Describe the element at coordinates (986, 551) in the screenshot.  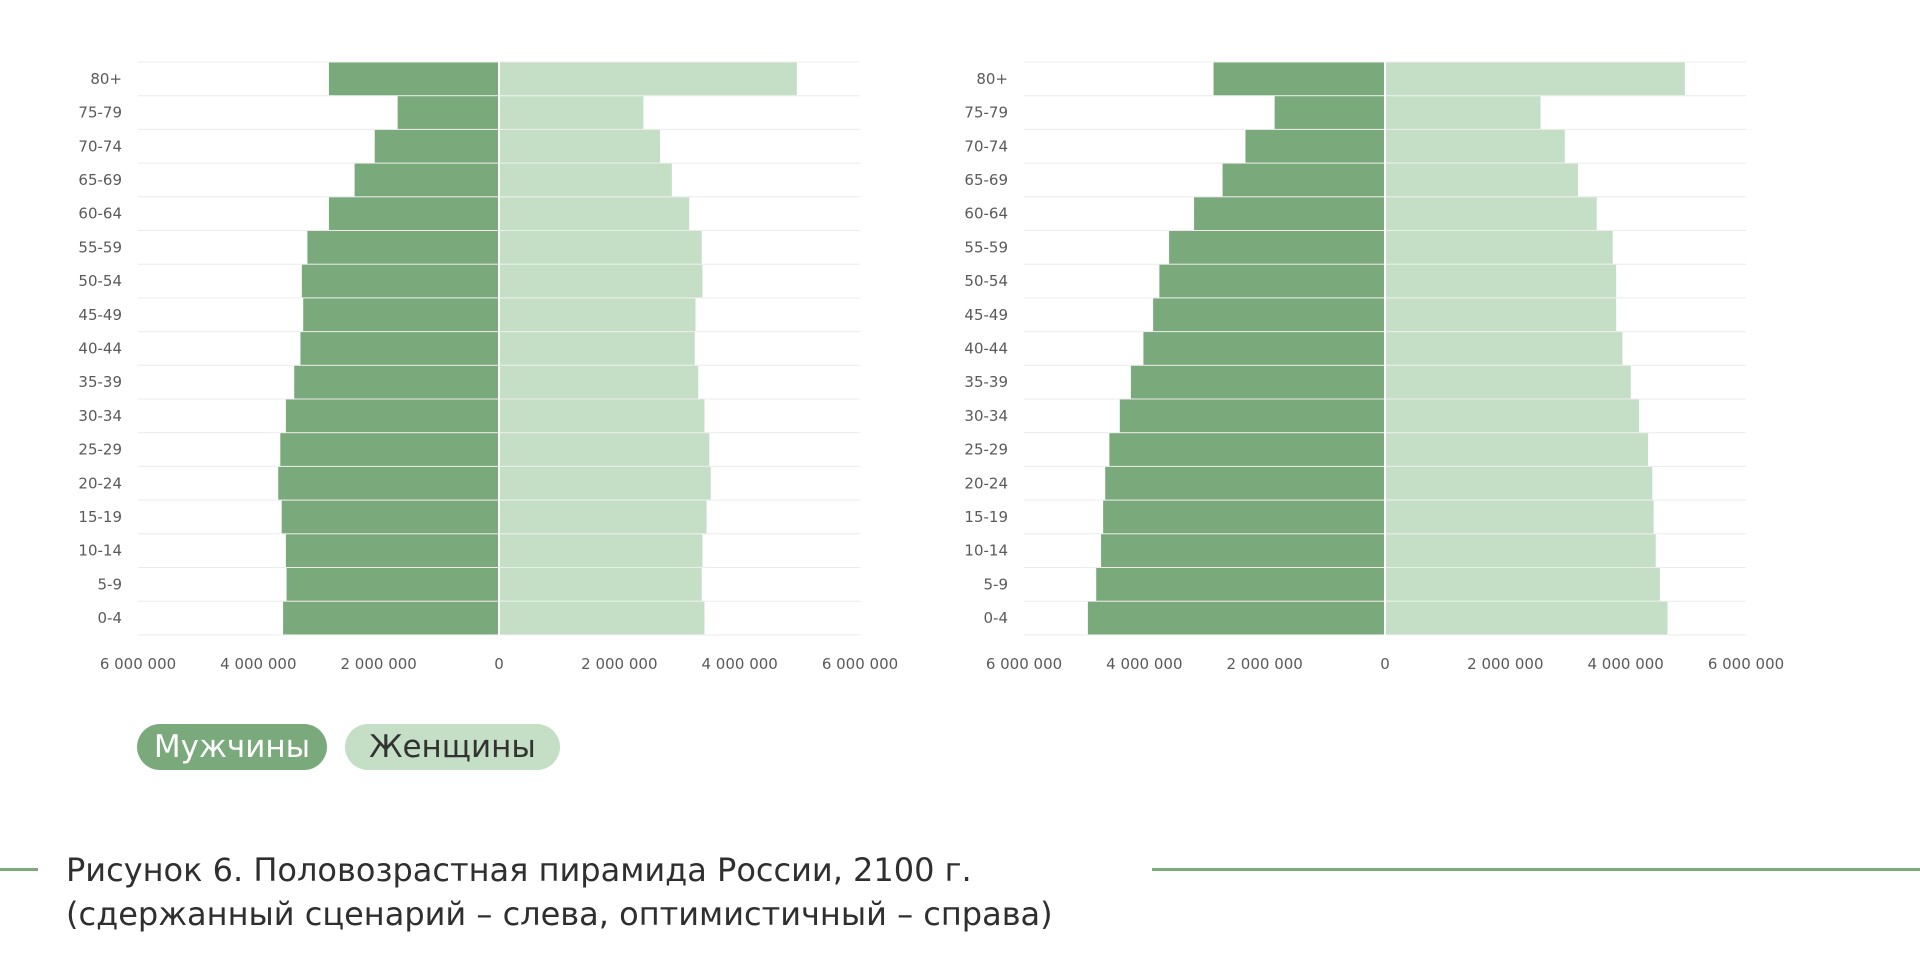
I see `age-group-label: 10-14` at that location.